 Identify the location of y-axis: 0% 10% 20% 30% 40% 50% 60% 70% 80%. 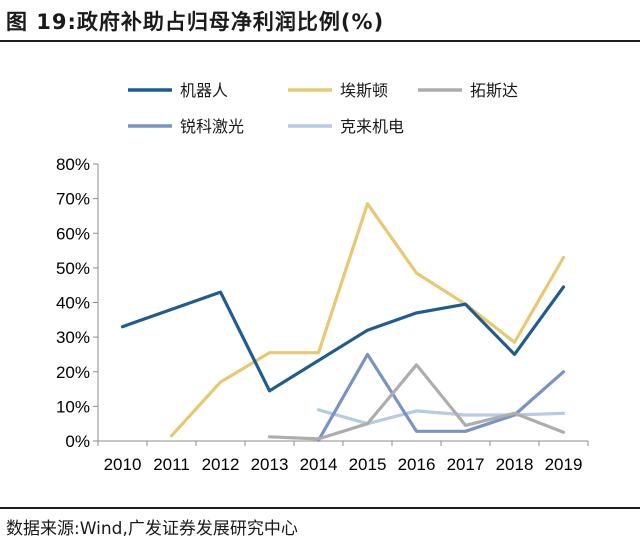
(77, 303).